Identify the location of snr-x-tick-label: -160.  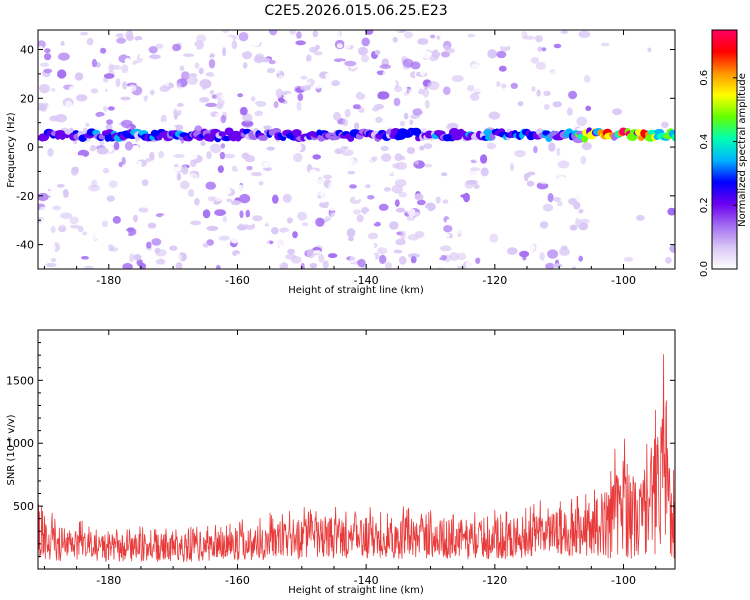
(237, 580).